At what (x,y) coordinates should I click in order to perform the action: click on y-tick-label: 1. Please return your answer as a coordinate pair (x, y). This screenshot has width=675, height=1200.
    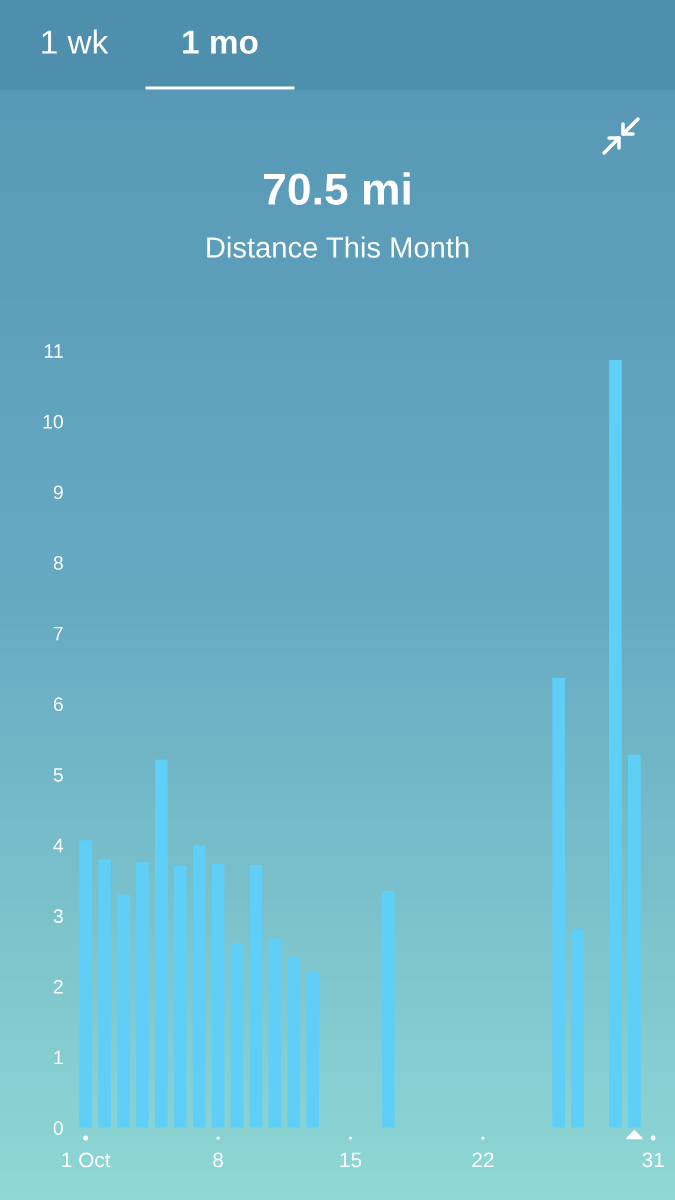
    Looking at the image, I should click on (58, 1057).